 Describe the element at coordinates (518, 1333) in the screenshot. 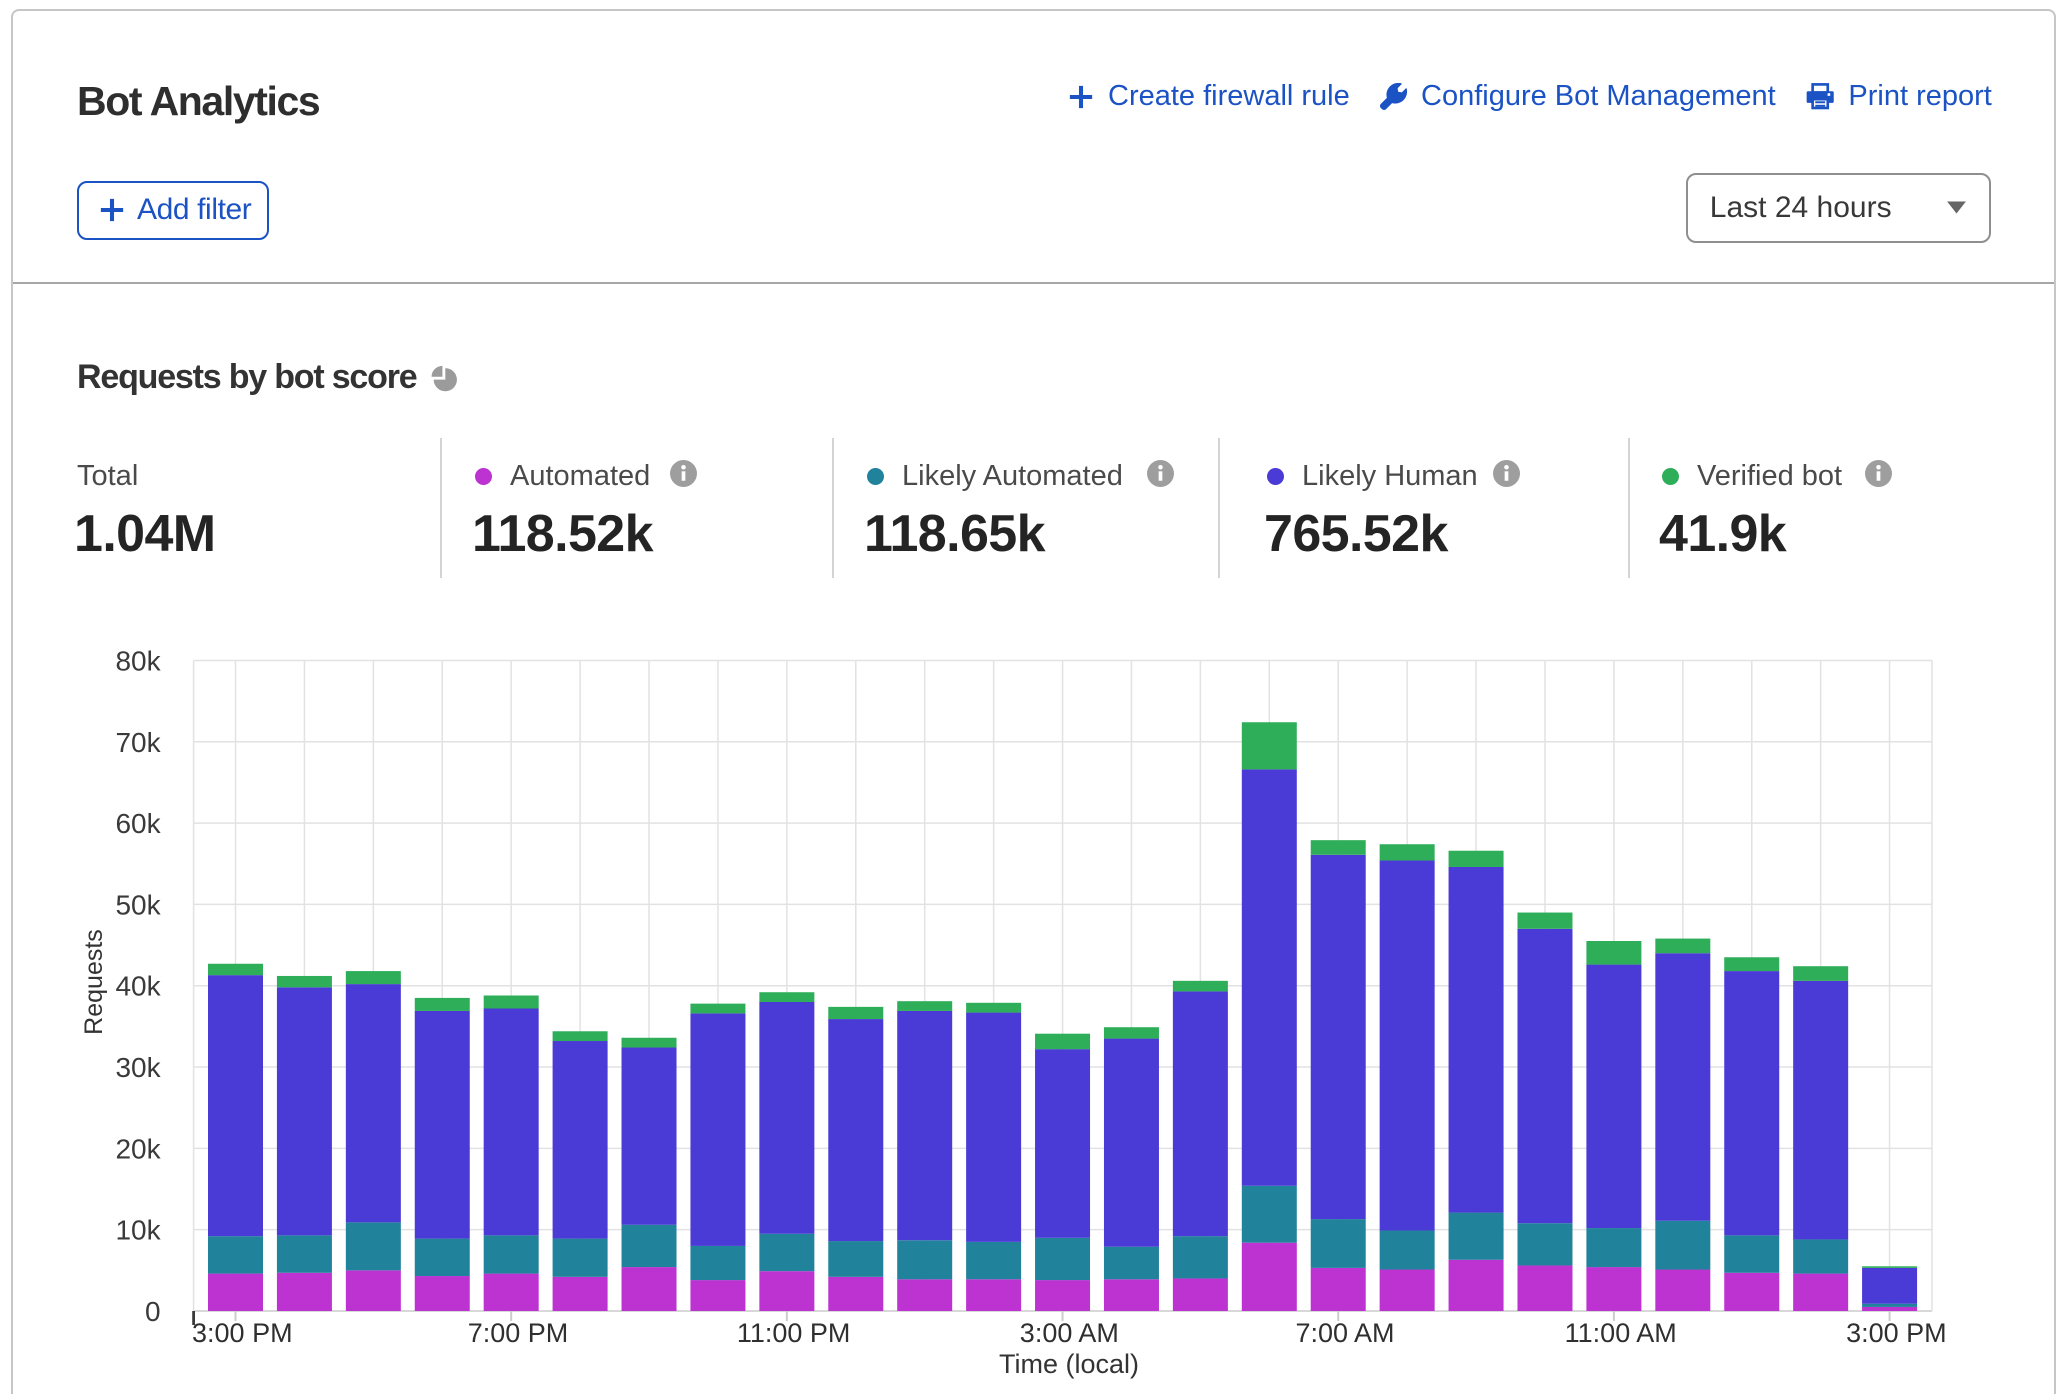

I see `svg-text: 7:00 PM` at that location.